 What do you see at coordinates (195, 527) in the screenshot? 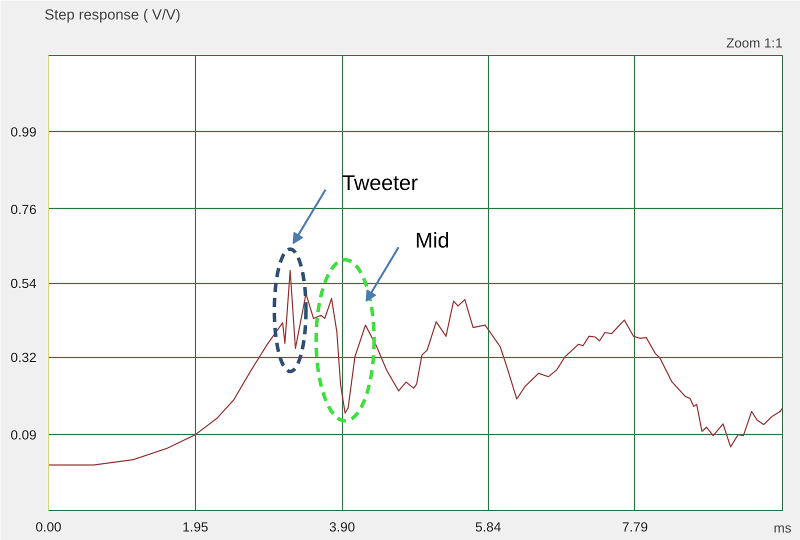
I see `x-tick-label: 1.95` at bounding box center [195, 527].